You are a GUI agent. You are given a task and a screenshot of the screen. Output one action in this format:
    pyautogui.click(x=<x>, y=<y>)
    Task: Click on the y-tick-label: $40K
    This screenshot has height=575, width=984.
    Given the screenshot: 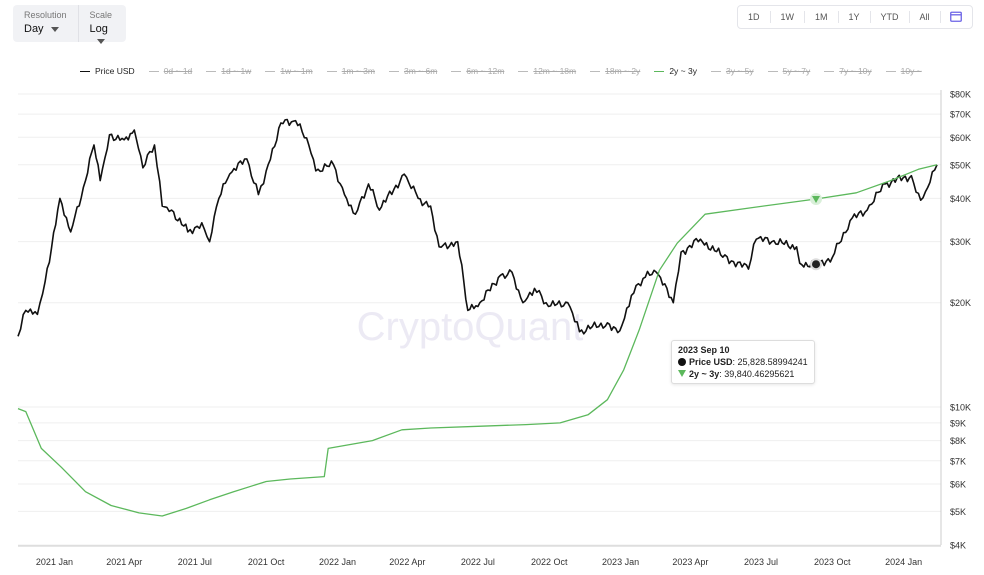 What is the action you would take?
    pyautogui.click(x=960, y=199)
    